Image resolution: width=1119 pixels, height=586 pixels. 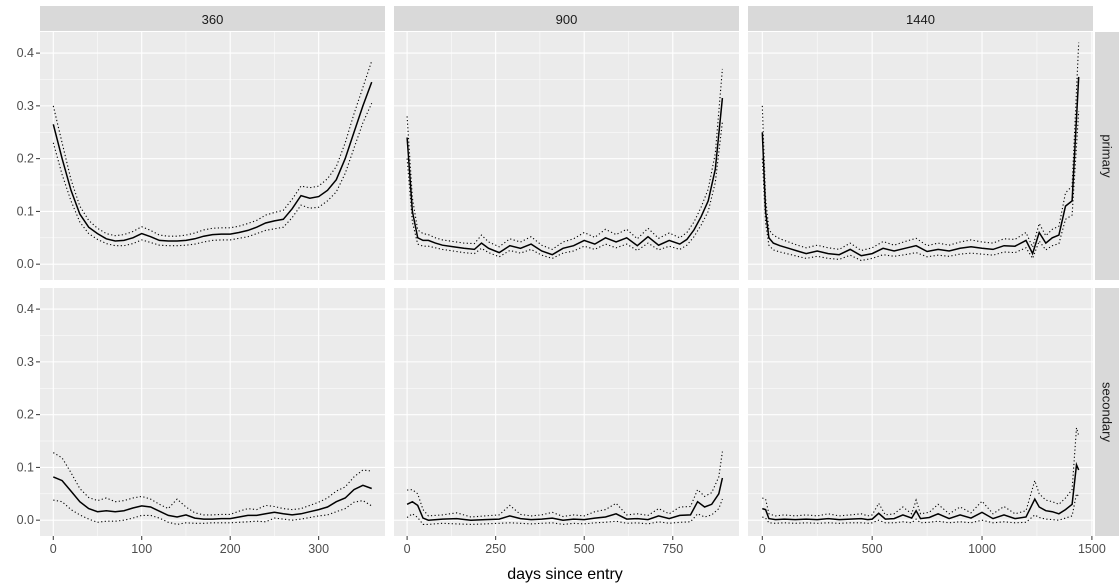 What do you see at coordinates (672, 549) in the screenshot?
I see `x-tick-label: 750` at bounding box center [672, 549].